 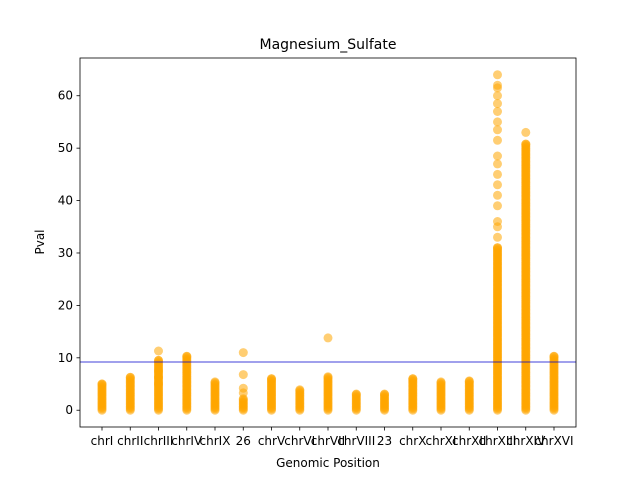 What do you see at coordinates (69, 410) in the screenshot?
I see `y-tick-label: 0` at bounding box center [69, 410].